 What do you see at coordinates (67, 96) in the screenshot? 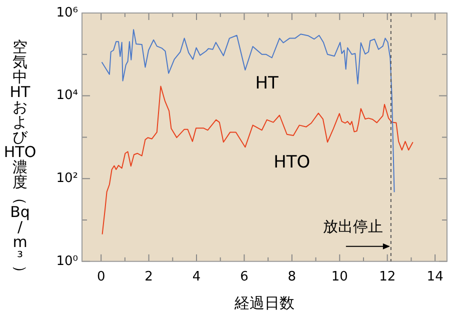
I see `y-tick-label: 10⁴` at bounding box center [67, 96].